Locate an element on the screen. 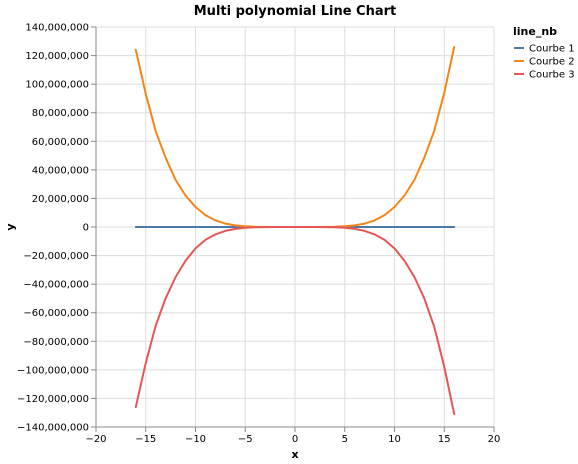 The image size is (578, 464). x-tick-label: −10 is located at coordinates (195, 439).